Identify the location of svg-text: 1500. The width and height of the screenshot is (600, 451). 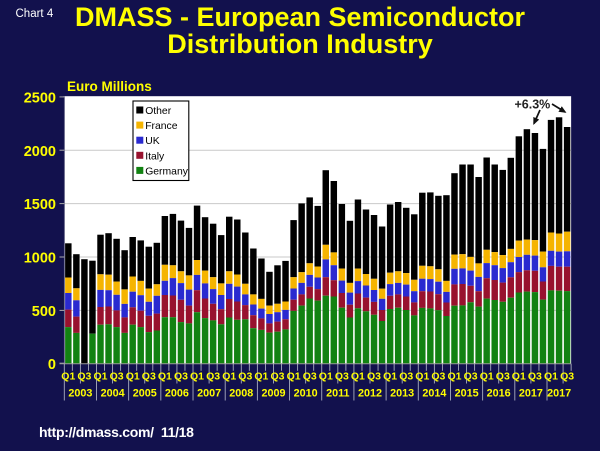
(40, 205).